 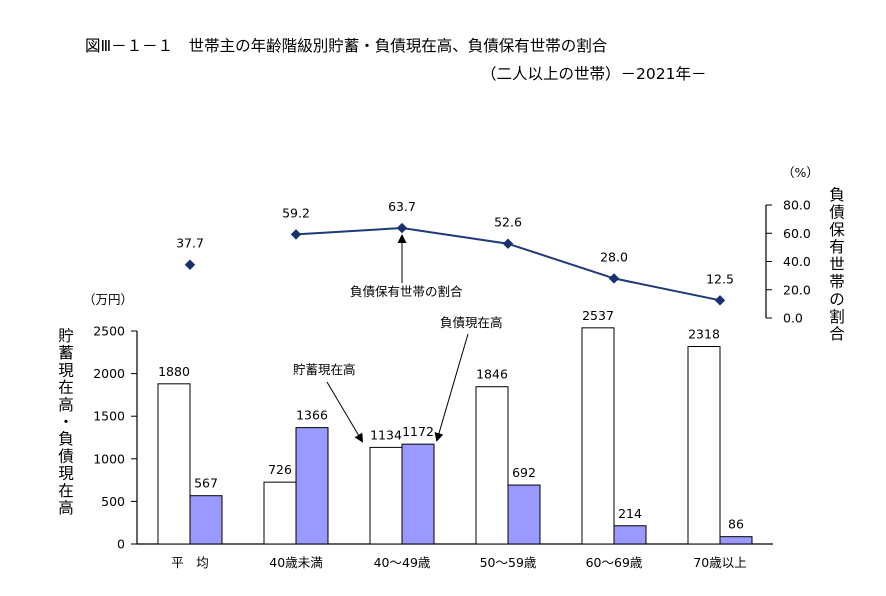 I want to click on bar-savings-label: 2318, so click(x=704, y=334).